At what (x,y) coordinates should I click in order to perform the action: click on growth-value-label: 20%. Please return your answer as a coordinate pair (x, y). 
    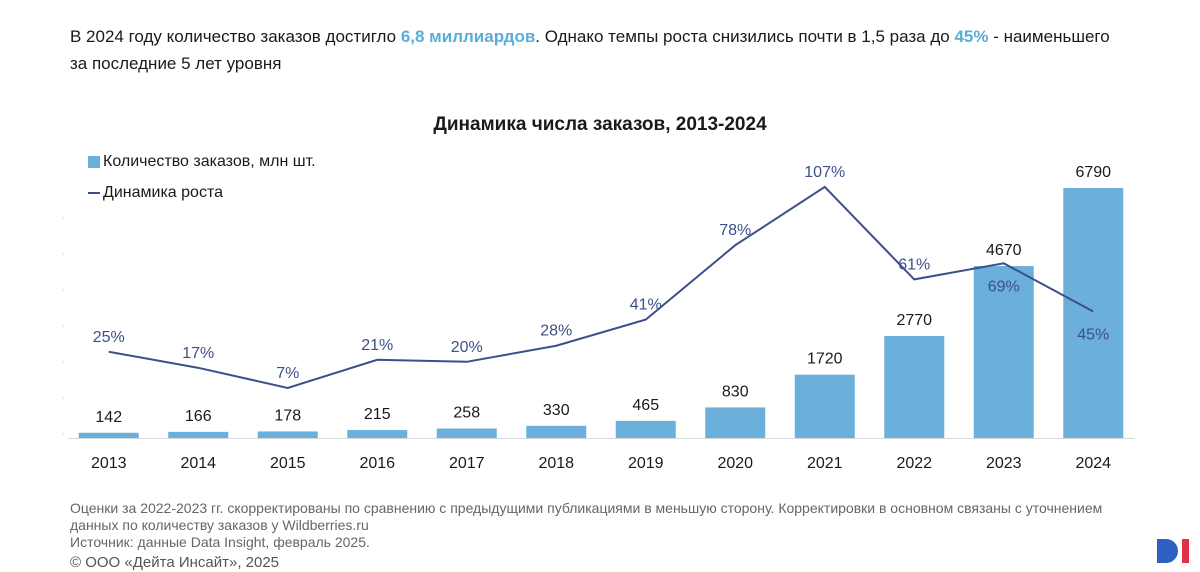
    Looking at the image, I should click on (467, 347).